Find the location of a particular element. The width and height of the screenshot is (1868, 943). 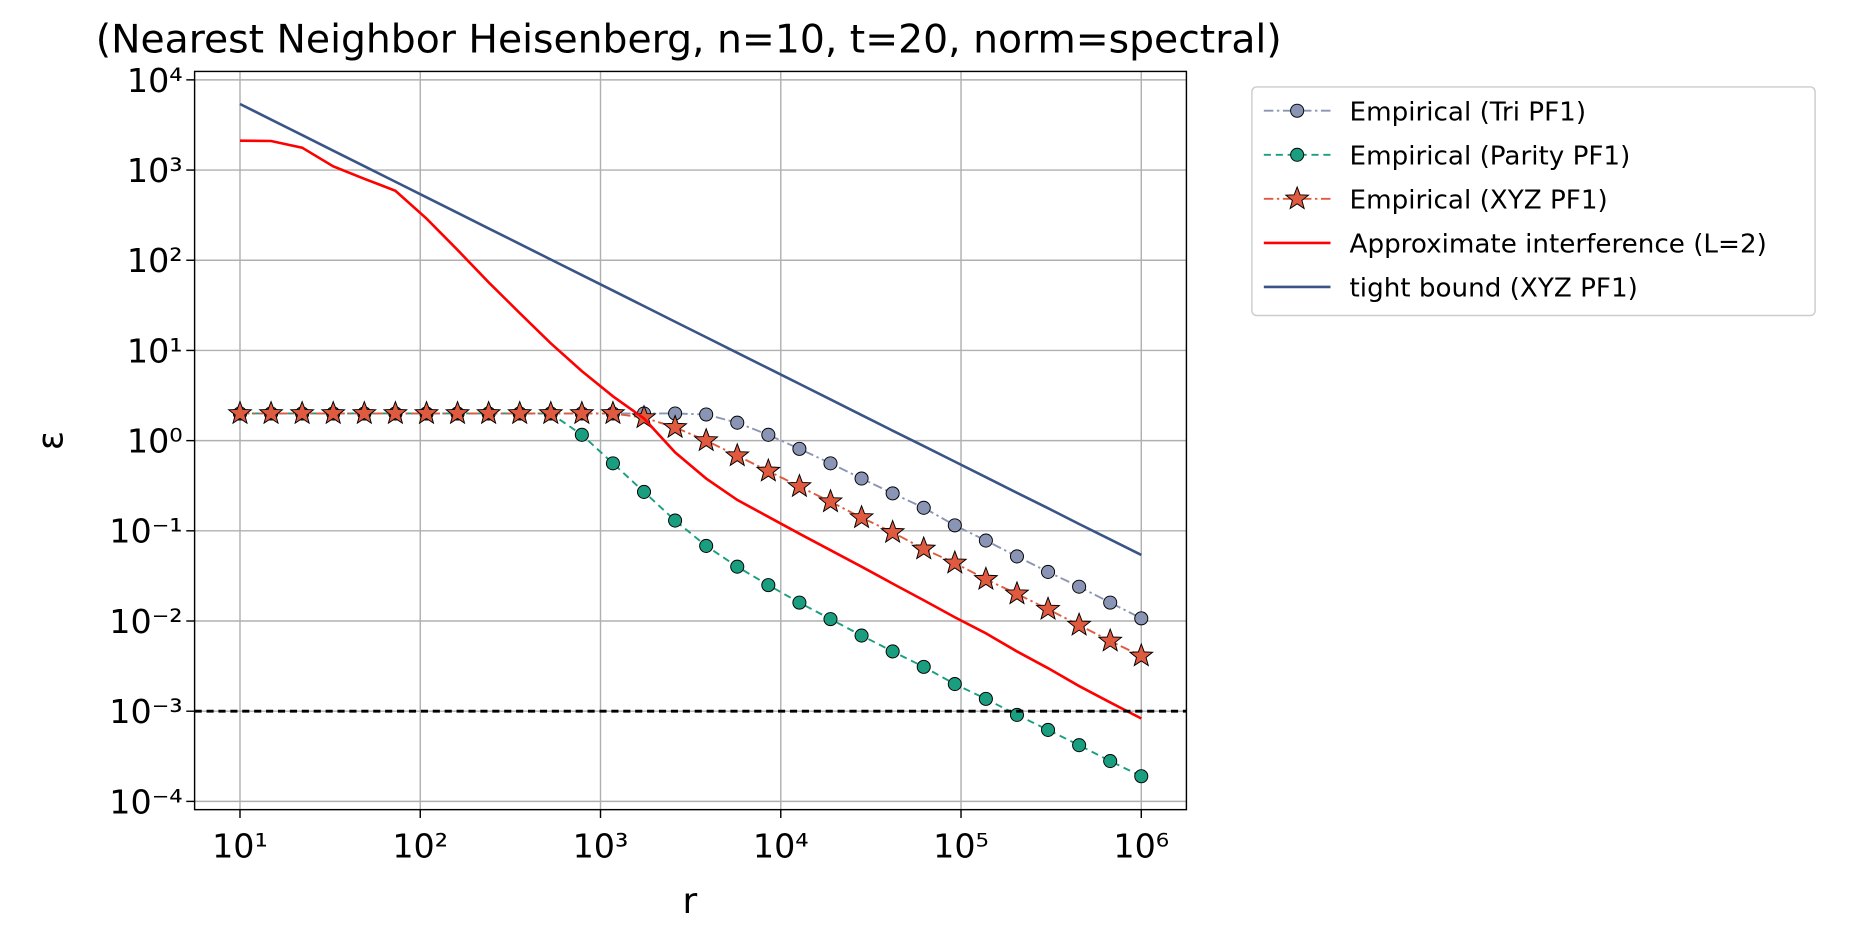

y-tick-label: 10⁻¹ is located at coordinates (145, 531).